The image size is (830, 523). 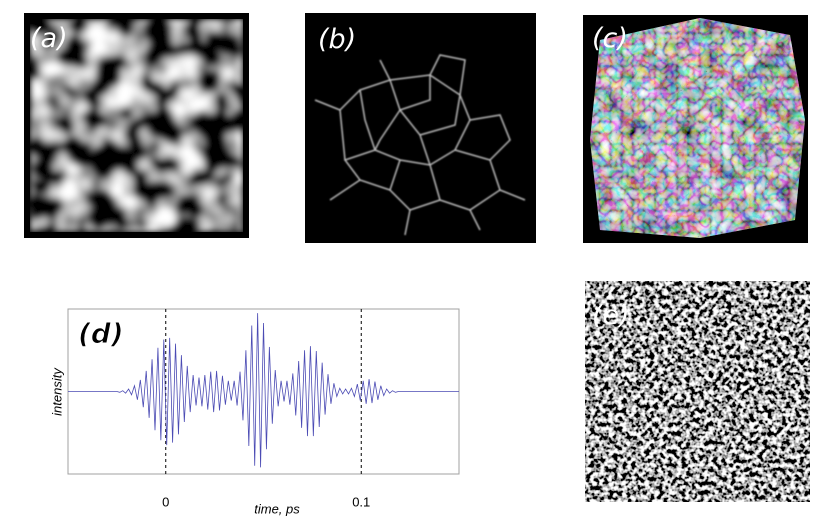 What do you see at coordinates (49, 38) in the screenshot?
I see `panel-label: (a)` at bounding box center [49, 38].